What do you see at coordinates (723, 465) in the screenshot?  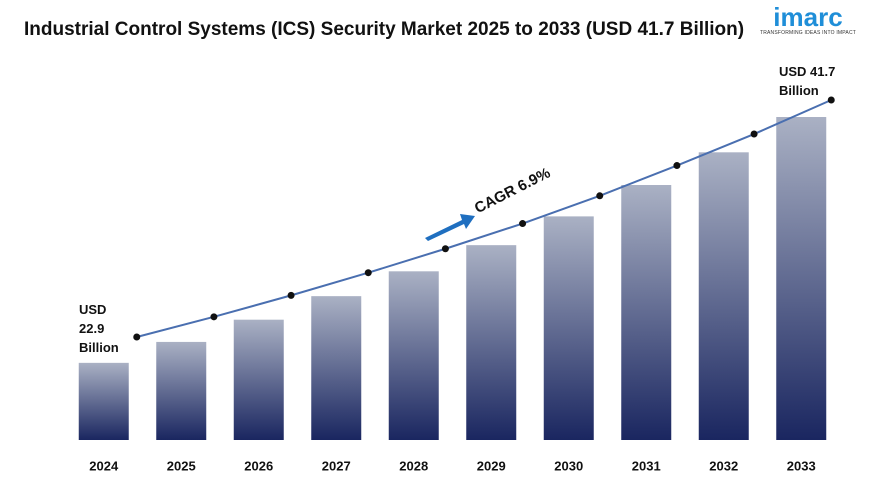 I see `x-tick-label: 2032` at bounding box center [723, 465].